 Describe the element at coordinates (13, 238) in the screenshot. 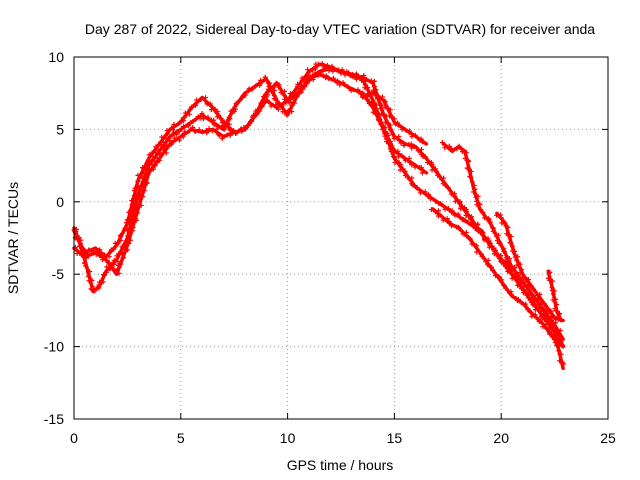

I see `y-axis-label: SDTVAR / TECUs` at that location.